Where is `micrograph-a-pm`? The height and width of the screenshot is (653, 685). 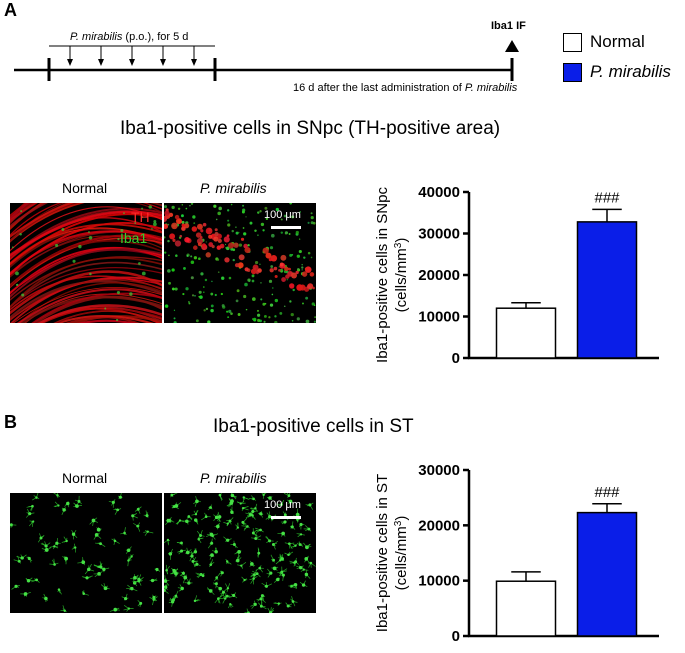 micrograph-a-pm is located at coordinates (240, 263).